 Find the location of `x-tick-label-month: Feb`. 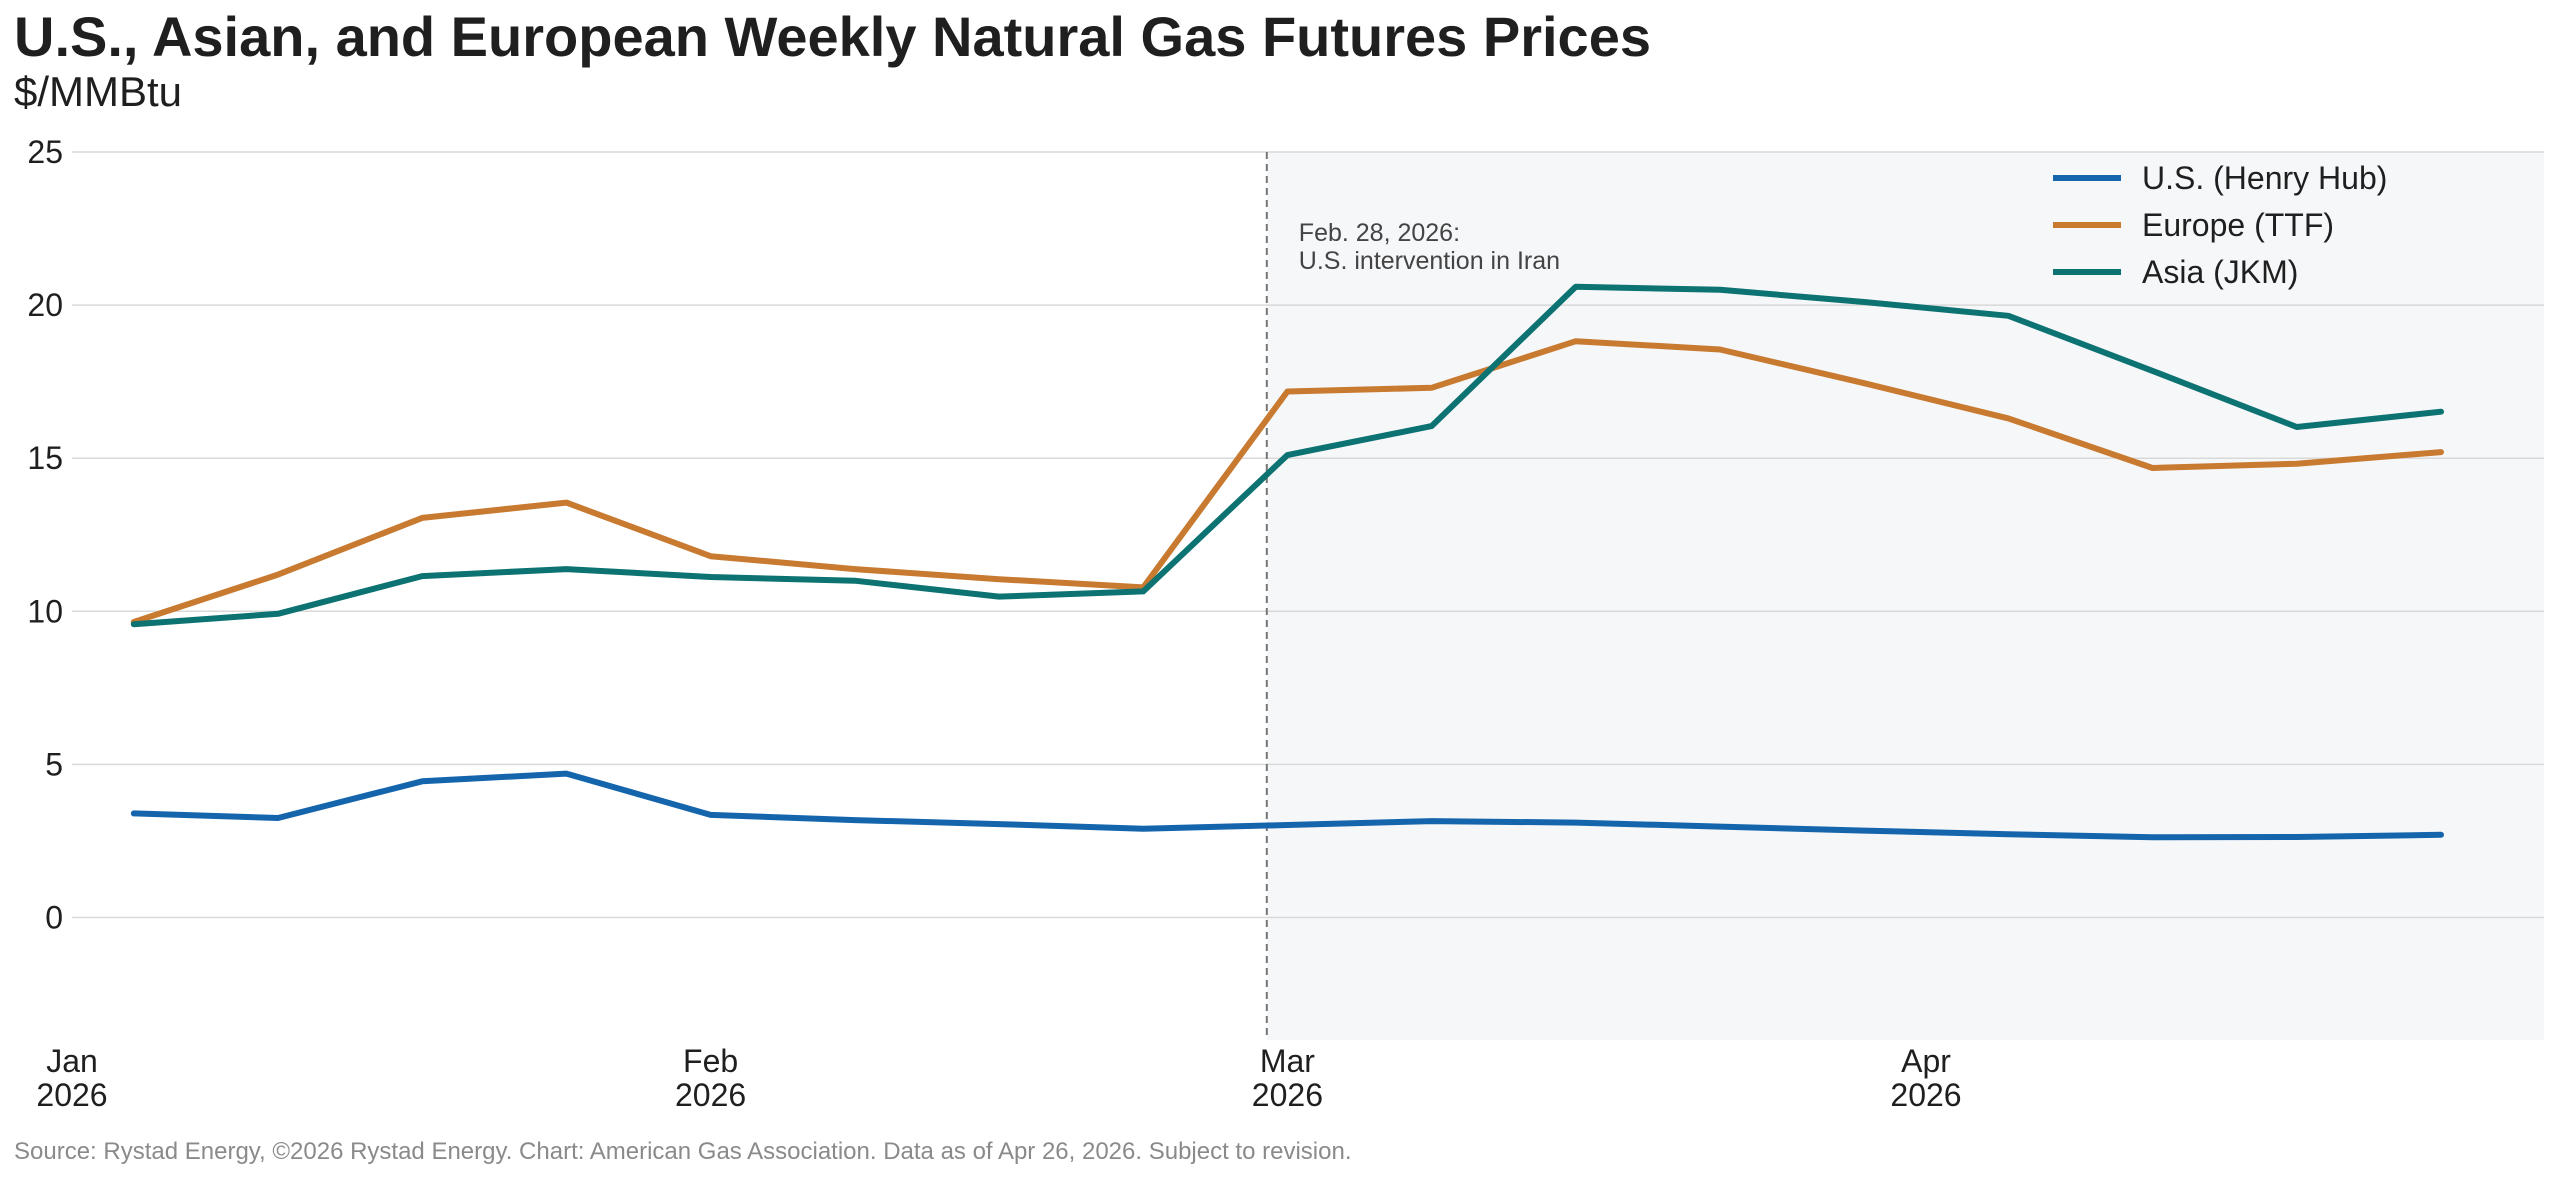

x-tick-label-month: Feb is located at coordinates (710, 1061).